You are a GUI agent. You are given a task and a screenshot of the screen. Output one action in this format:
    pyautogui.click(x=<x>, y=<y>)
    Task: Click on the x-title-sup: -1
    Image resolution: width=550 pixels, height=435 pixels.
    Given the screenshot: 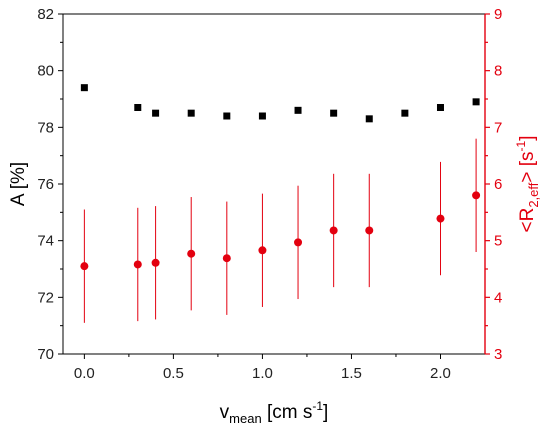 What is the action you would take?
    pyautogui.click(x=317, y=406)
    